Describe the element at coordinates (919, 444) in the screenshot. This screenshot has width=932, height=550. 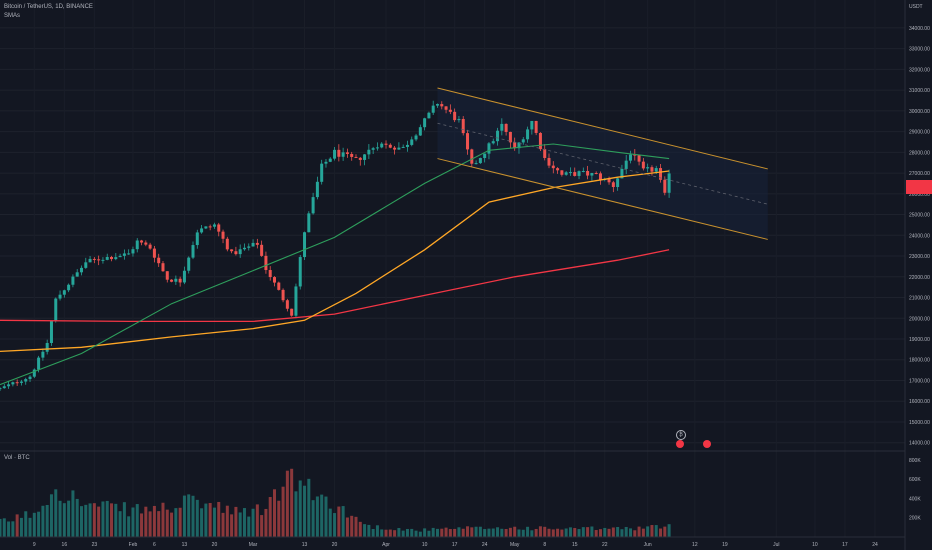
I see `price-tick-label: 14000.00` at that location.